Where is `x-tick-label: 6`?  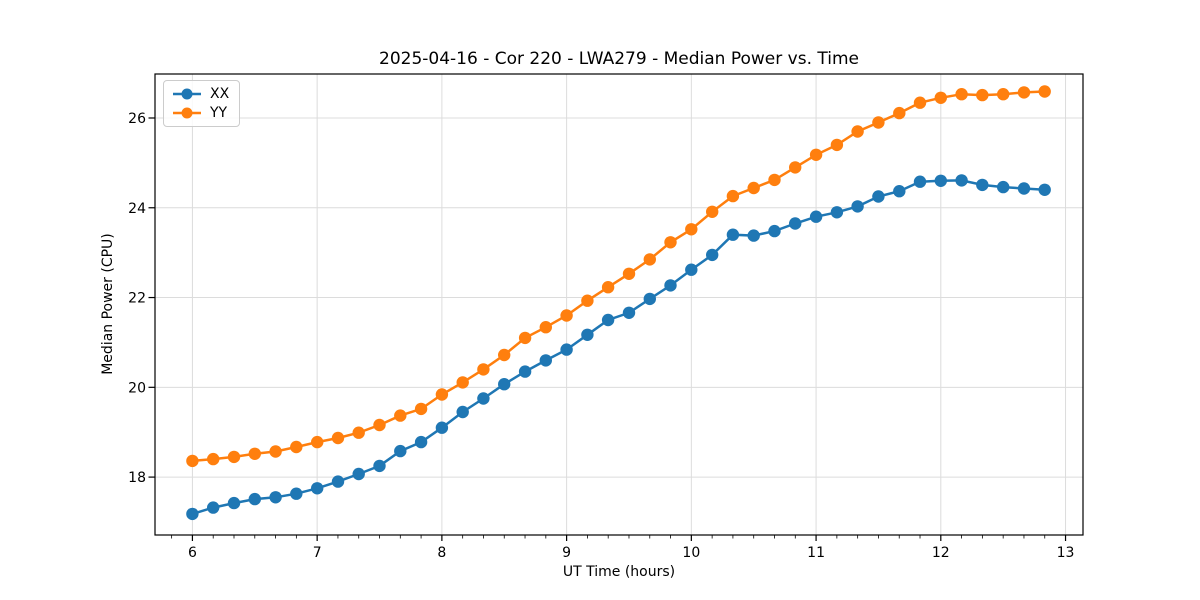 x-tick-label: 6 is located at coordinates (192, 553).